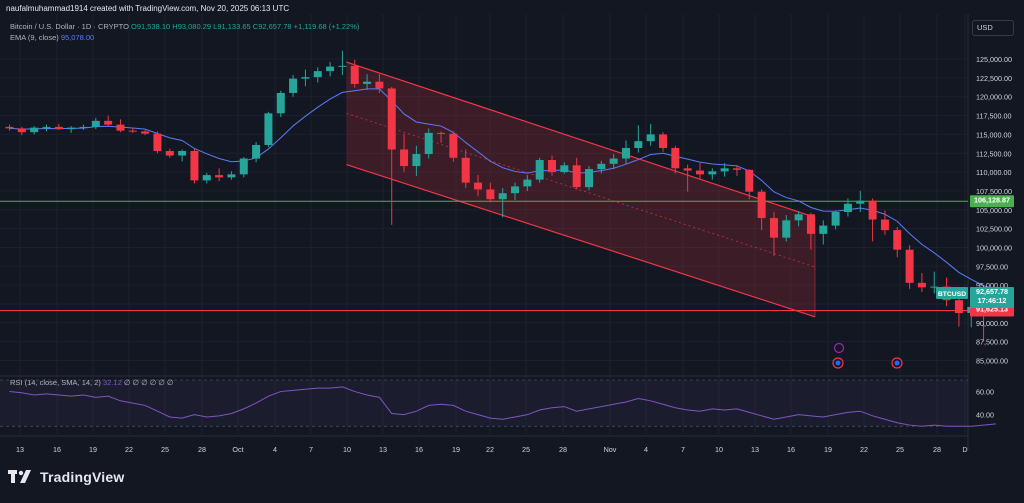 The image size is (1024, 503). I want to click on time-tick-label: 28, so click(563, 449).